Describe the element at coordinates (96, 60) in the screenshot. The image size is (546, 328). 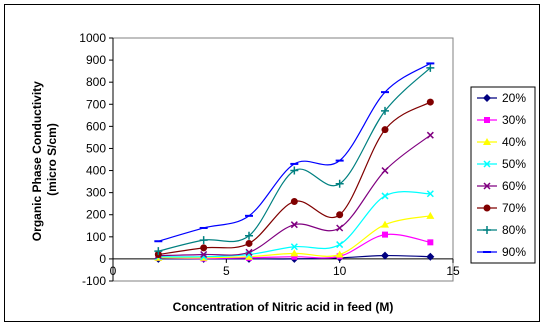
I see `y-tick-label: 900` at that location.